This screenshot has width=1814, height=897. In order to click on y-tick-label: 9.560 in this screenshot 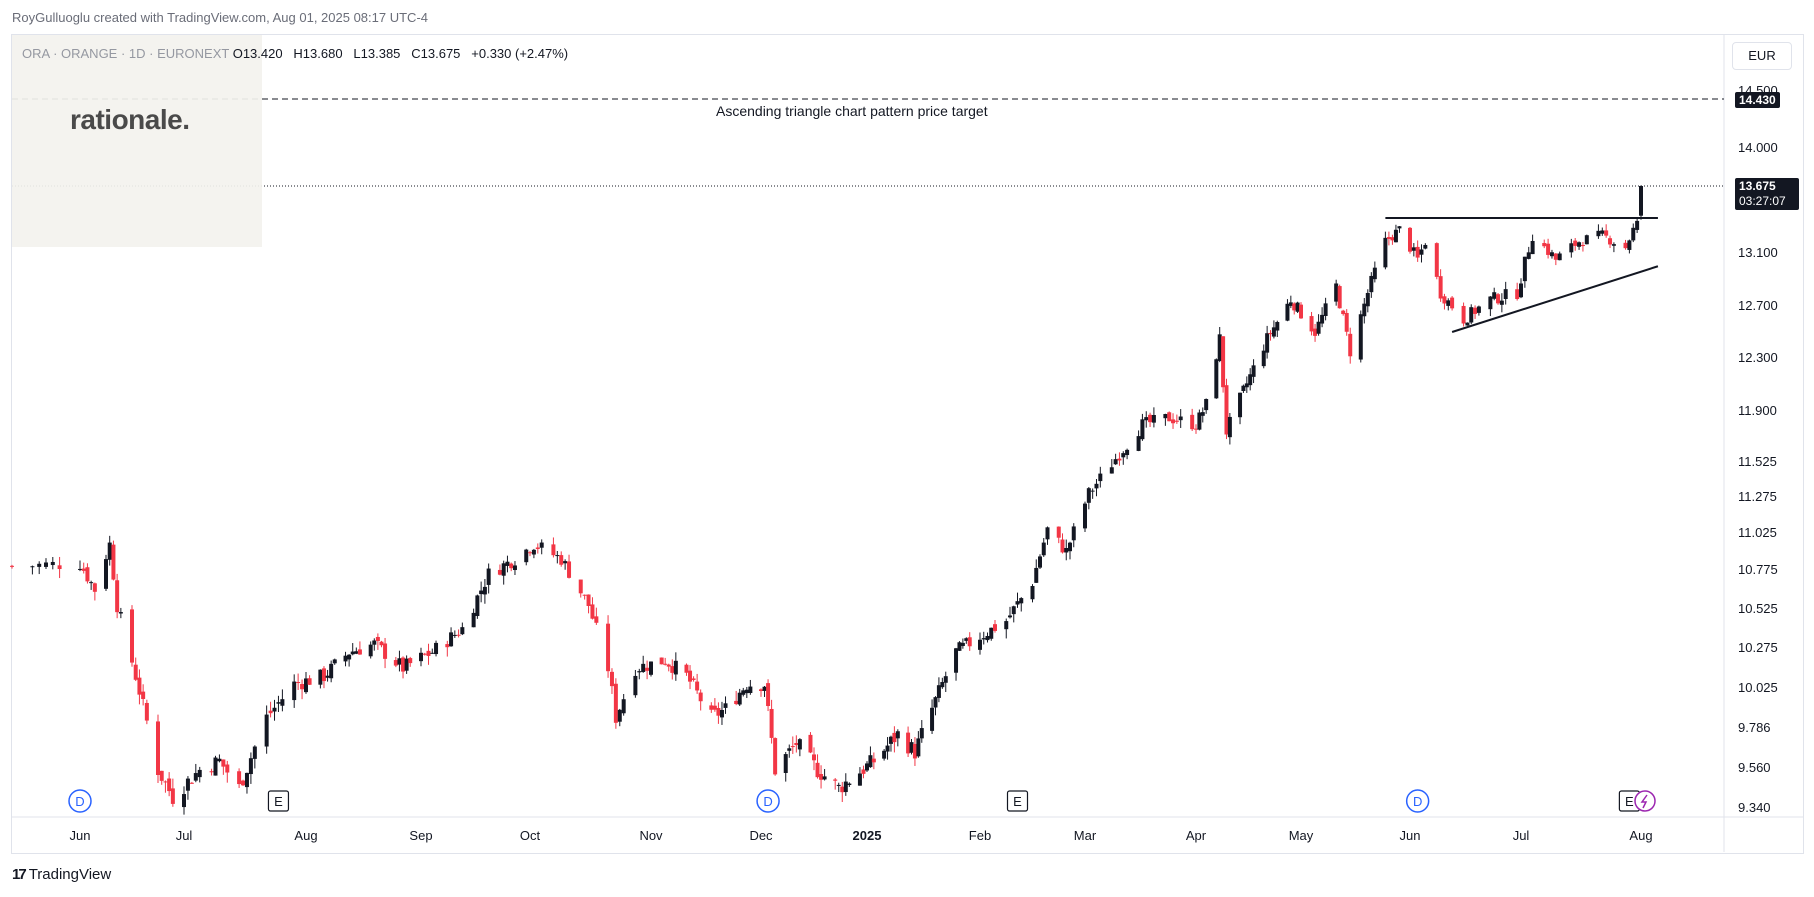, I will do `click(1754, 767)`.